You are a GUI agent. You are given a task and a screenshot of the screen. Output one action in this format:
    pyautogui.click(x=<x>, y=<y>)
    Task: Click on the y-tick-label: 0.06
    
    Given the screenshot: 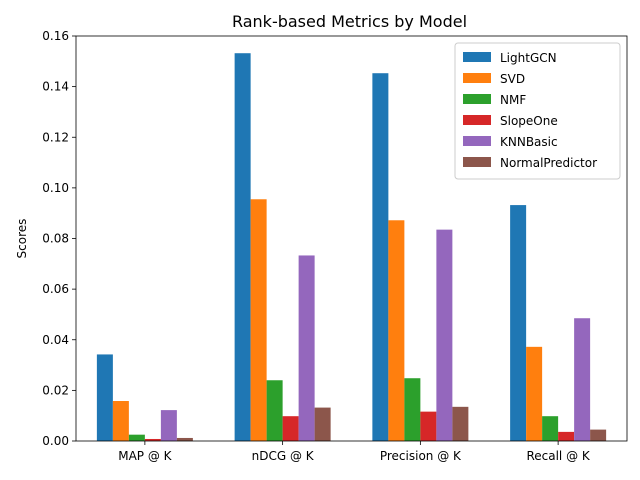 What is the action you would take?
    pyautogui.click(x=55, y=289)
    